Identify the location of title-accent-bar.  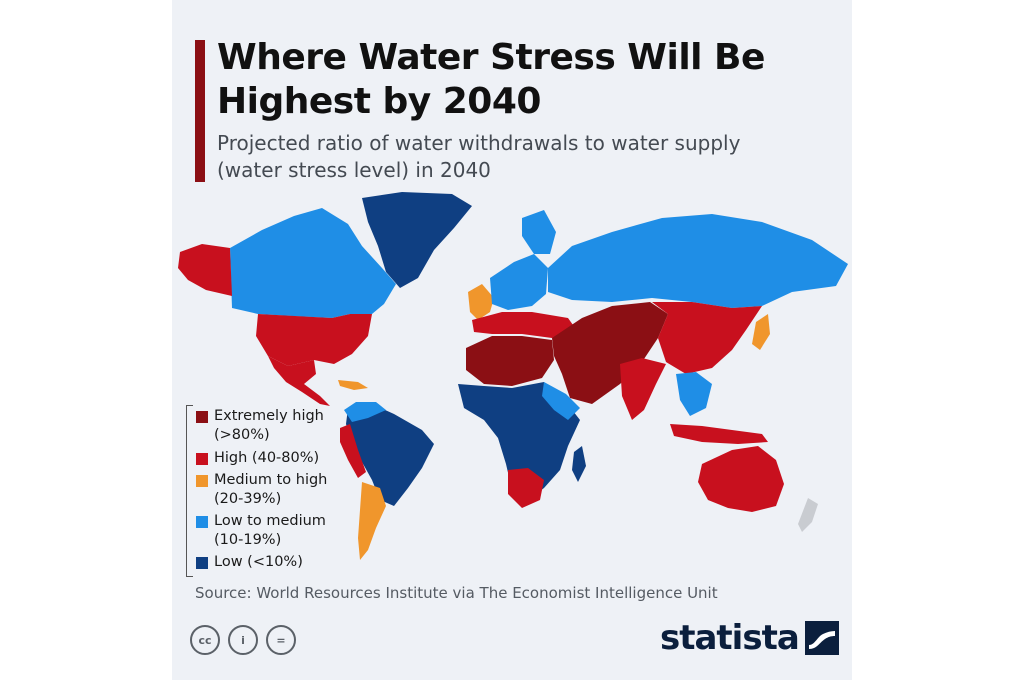
(200, 111).